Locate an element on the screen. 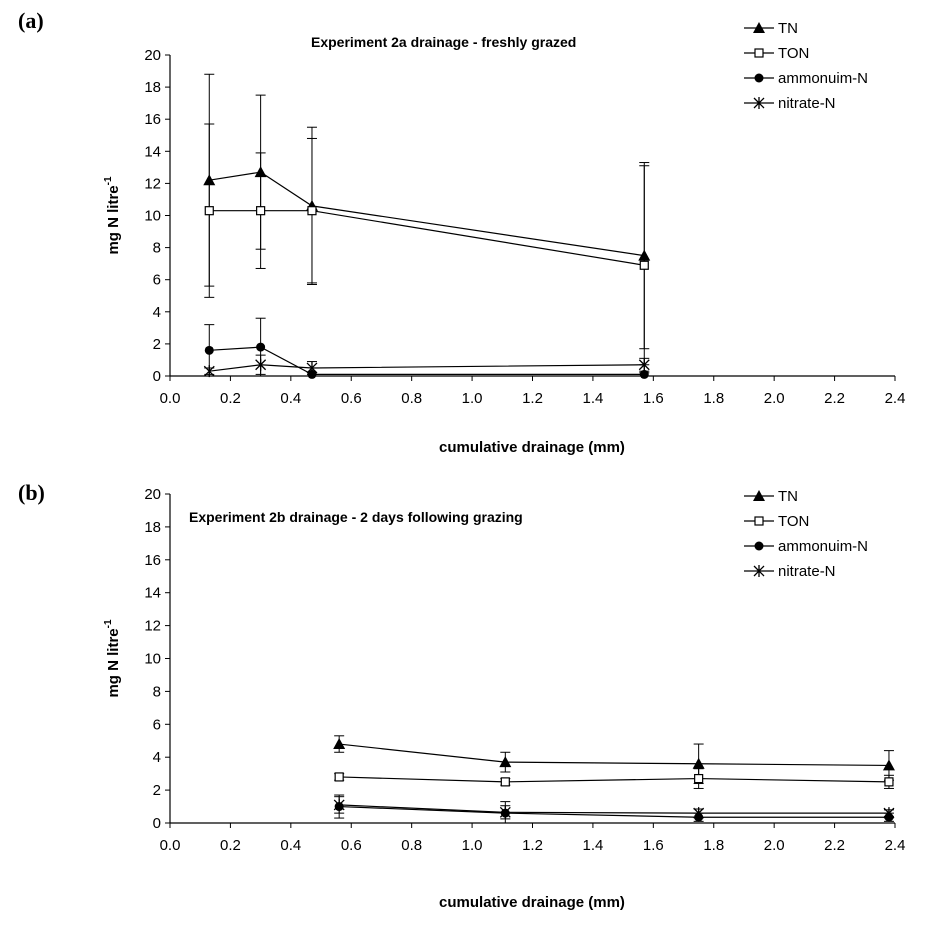  panel-b-x-tick-label: 2.4 is located at coordinates (895, 845).